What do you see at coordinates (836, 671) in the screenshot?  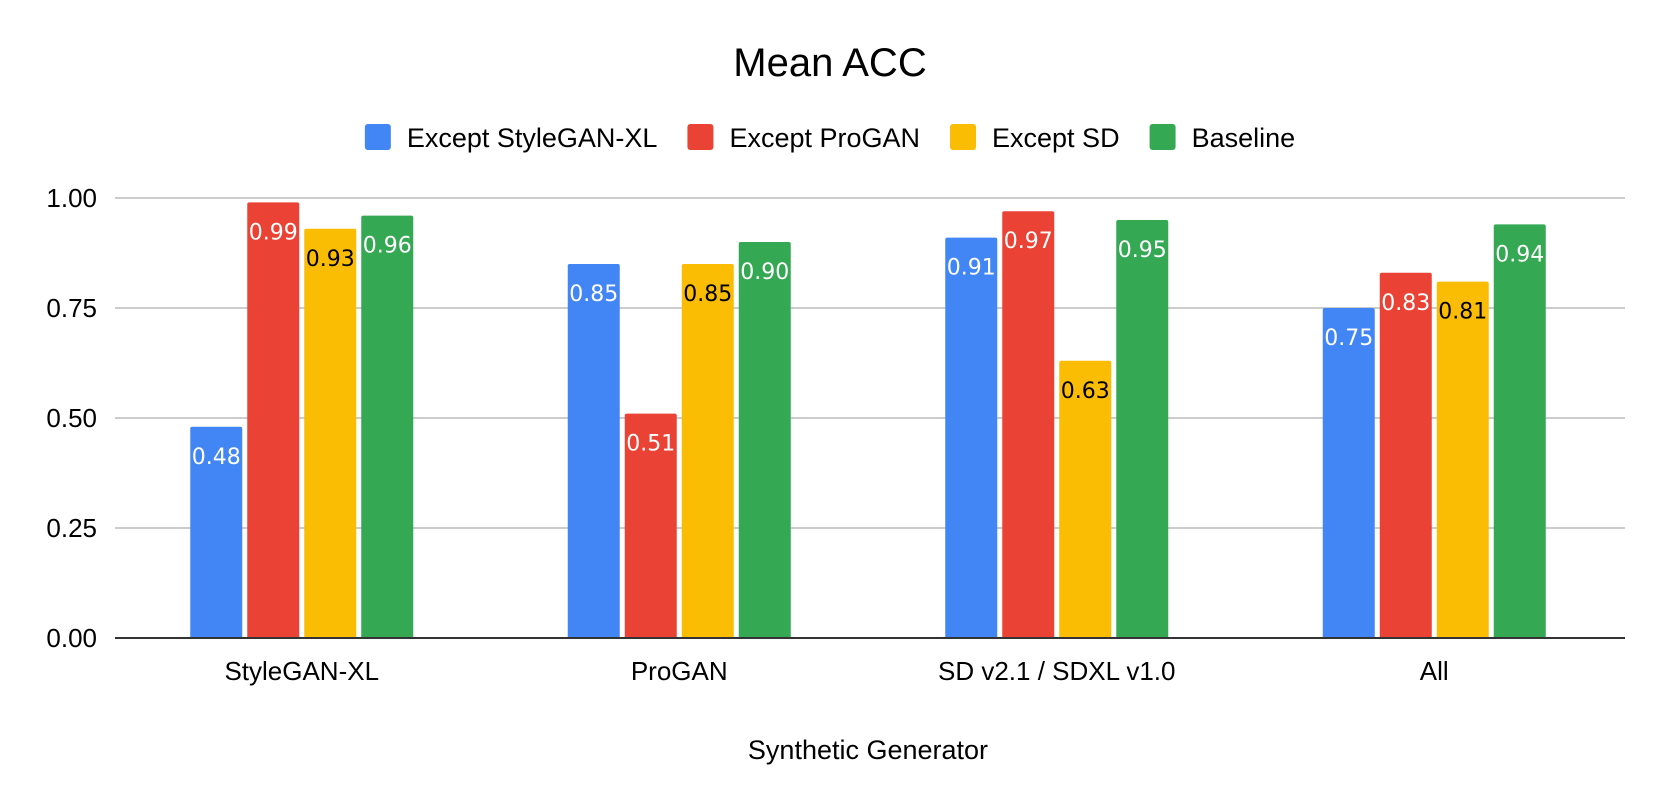 I see `x-axis-tick-labels: StyleGAN-XL ProGAN SD v2.1 / SDXL v1.0 All` at bounding box center [836, 671].